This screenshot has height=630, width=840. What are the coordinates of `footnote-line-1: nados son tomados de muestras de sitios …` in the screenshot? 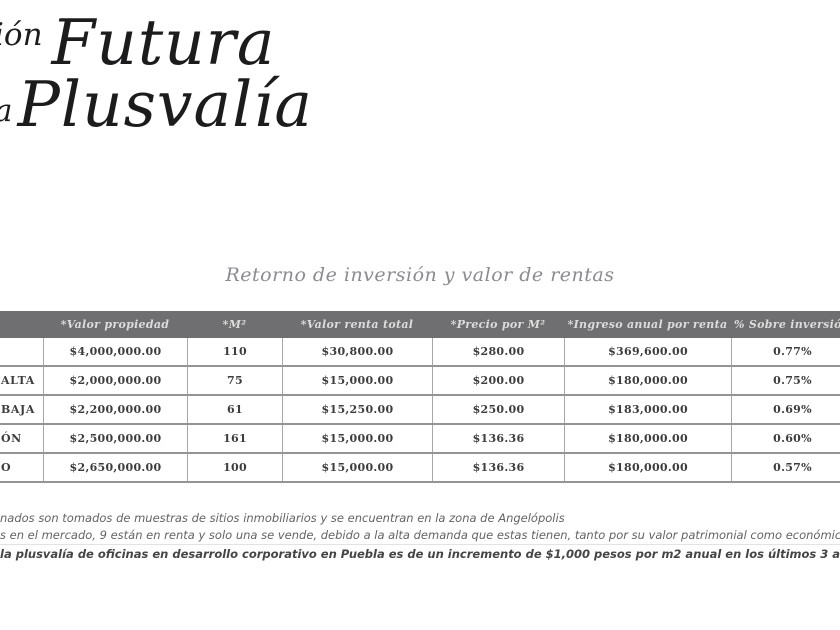 It's located at (282, 518).